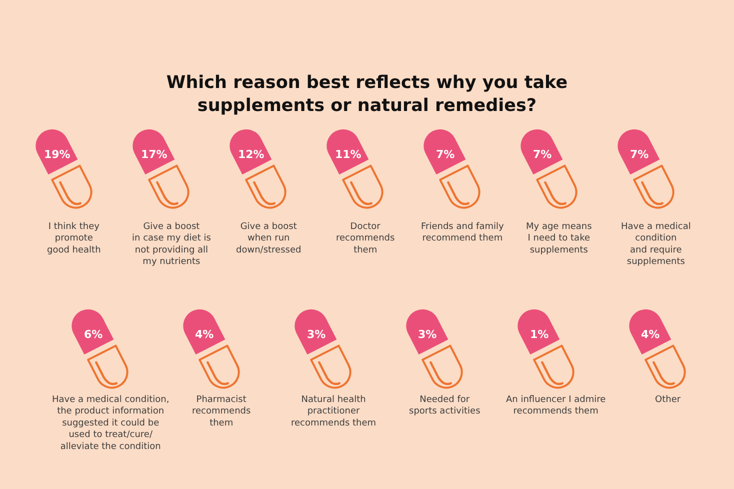 The width and height of the screenshot is (734, 489). Describe the element at coordinates (367, 94) in the screenshot. I see `text: Which reason best reflects why you take supplements or natural remedies?` at that location.